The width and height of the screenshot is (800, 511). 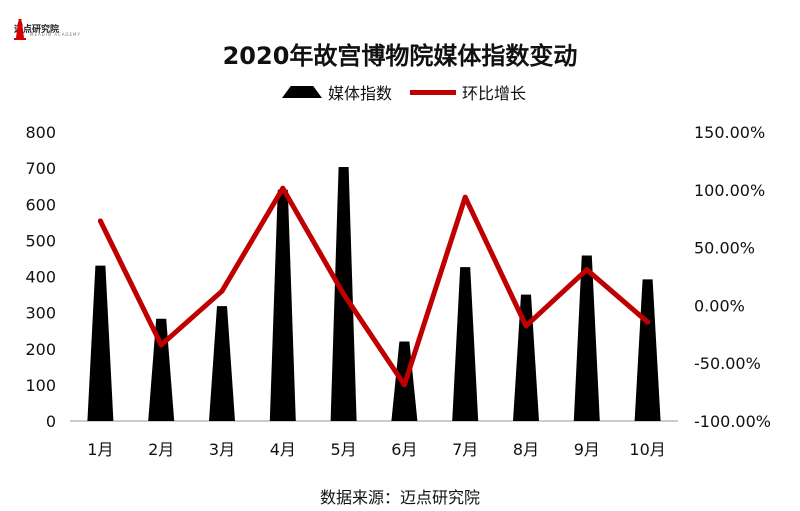 I want to click on chart-legend: 媒体指数 环比增长, so click(x=413, y=92).